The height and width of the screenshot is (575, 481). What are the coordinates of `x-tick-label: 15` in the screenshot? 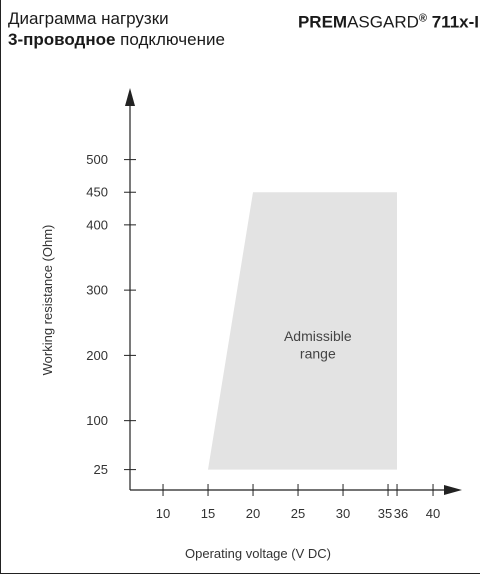 It's located at (208, 513).